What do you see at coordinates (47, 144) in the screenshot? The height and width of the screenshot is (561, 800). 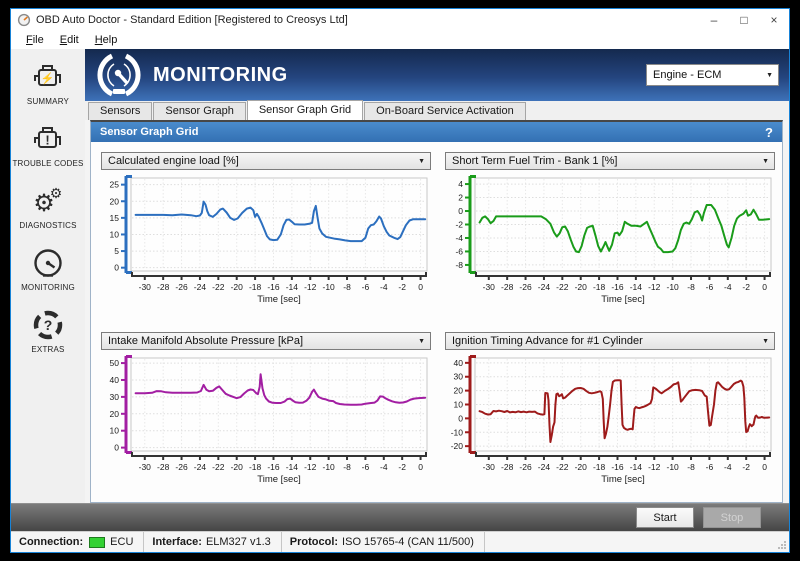 I see `sidebar-item-trouble-codes: ! TROUBLE CODES` at bounding box center [47, 144].